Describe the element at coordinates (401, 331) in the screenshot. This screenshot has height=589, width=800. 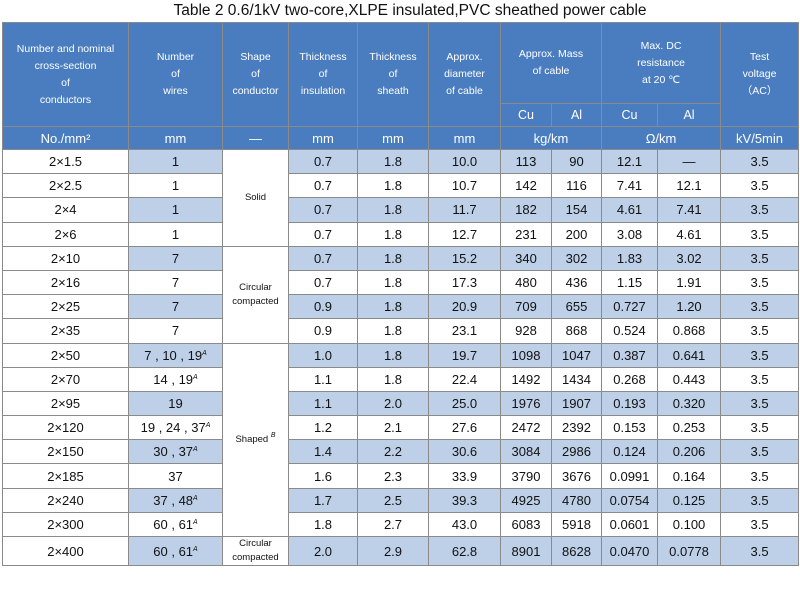
I see `table-row: 2×35 7 0.9 1.8 23.1 928 868 0.524 0.868 3.5` at that location.